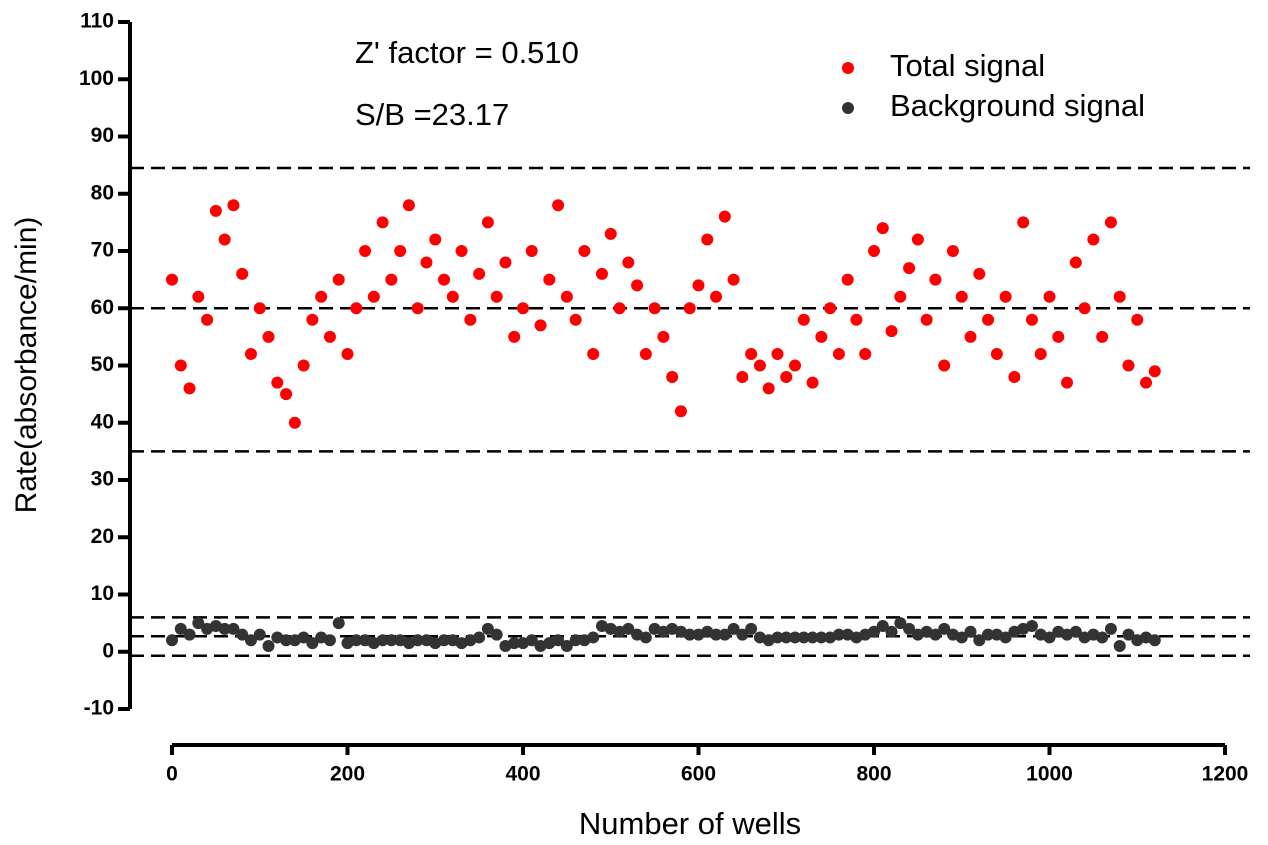 The width and height of the screenshot is (1268, 845). Describe the element at coordinates (848, 68) in the screenshot. I see `legend-marker` at that location.